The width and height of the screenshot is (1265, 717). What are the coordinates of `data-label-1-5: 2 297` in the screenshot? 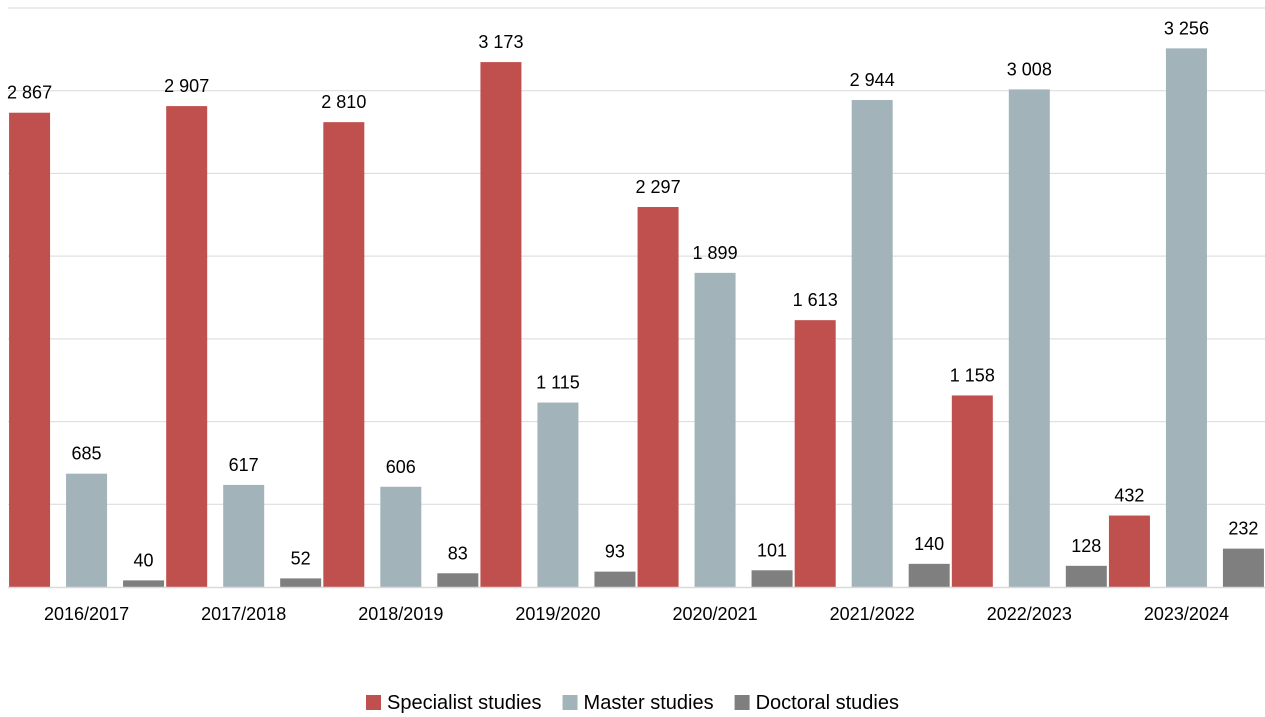 It's located at (658, 187).